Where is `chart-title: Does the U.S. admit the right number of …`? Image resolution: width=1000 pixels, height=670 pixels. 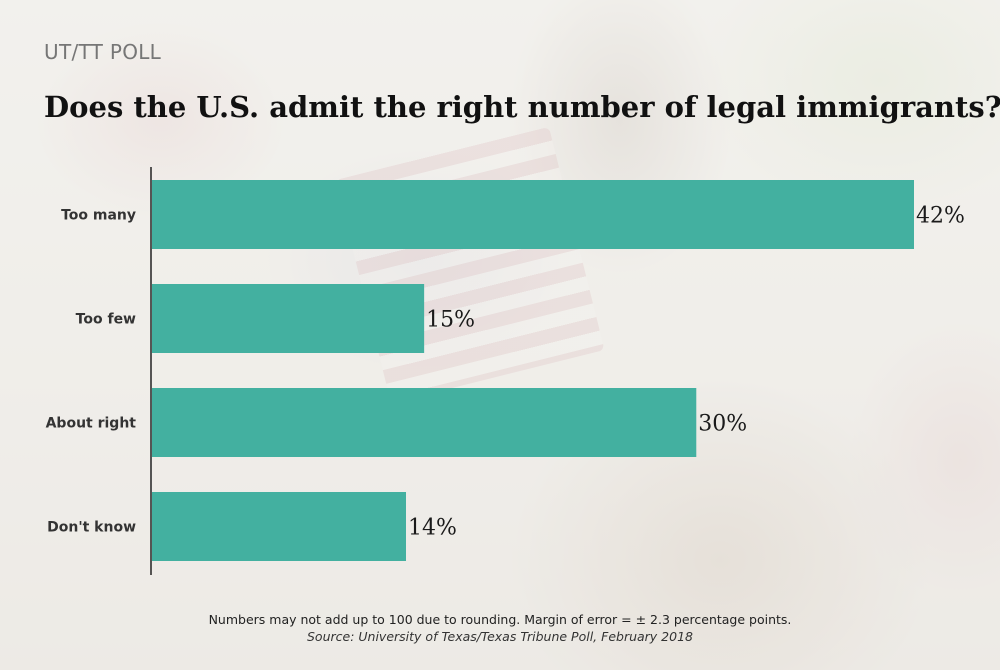
chart-title: Does the U.S. admit the right number of … is located at coordinates (522, 107).